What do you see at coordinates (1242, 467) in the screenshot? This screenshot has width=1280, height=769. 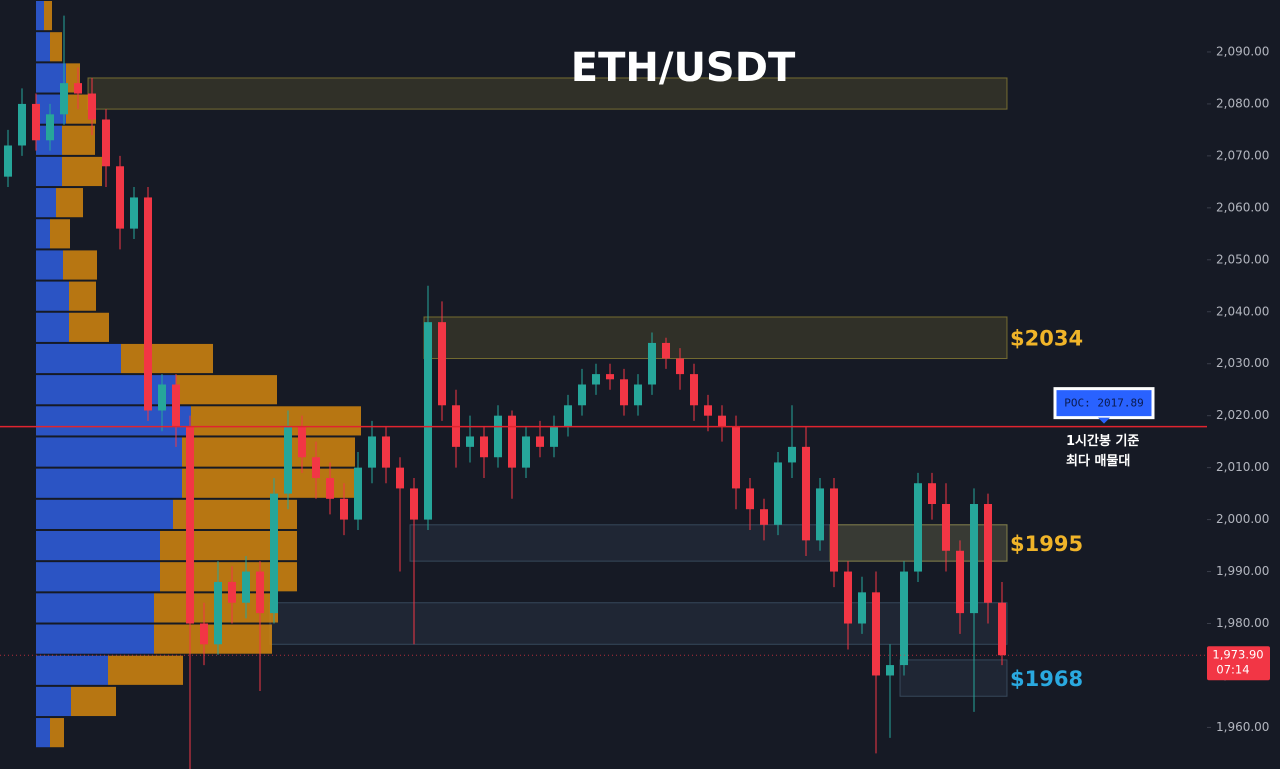 I see `y-tick-label: 2,010.00` at bounding box center [1242, 467].